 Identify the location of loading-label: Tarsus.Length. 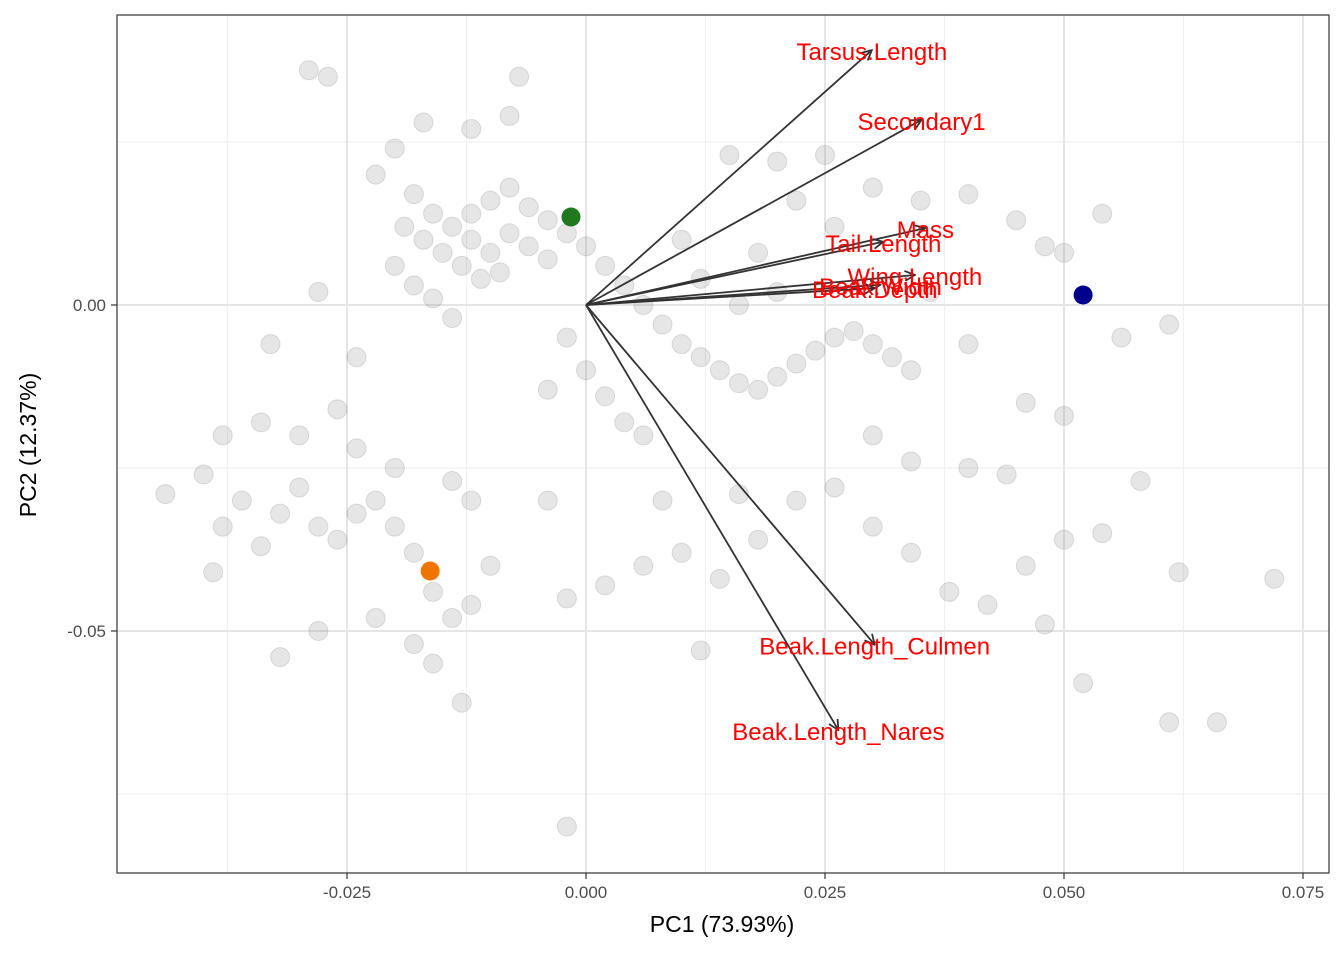
(871, 52).